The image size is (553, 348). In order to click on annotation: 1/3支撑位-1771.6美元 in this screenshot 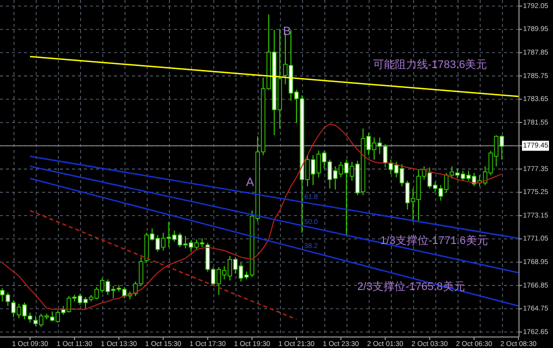, I will do `click(434, 240)`.